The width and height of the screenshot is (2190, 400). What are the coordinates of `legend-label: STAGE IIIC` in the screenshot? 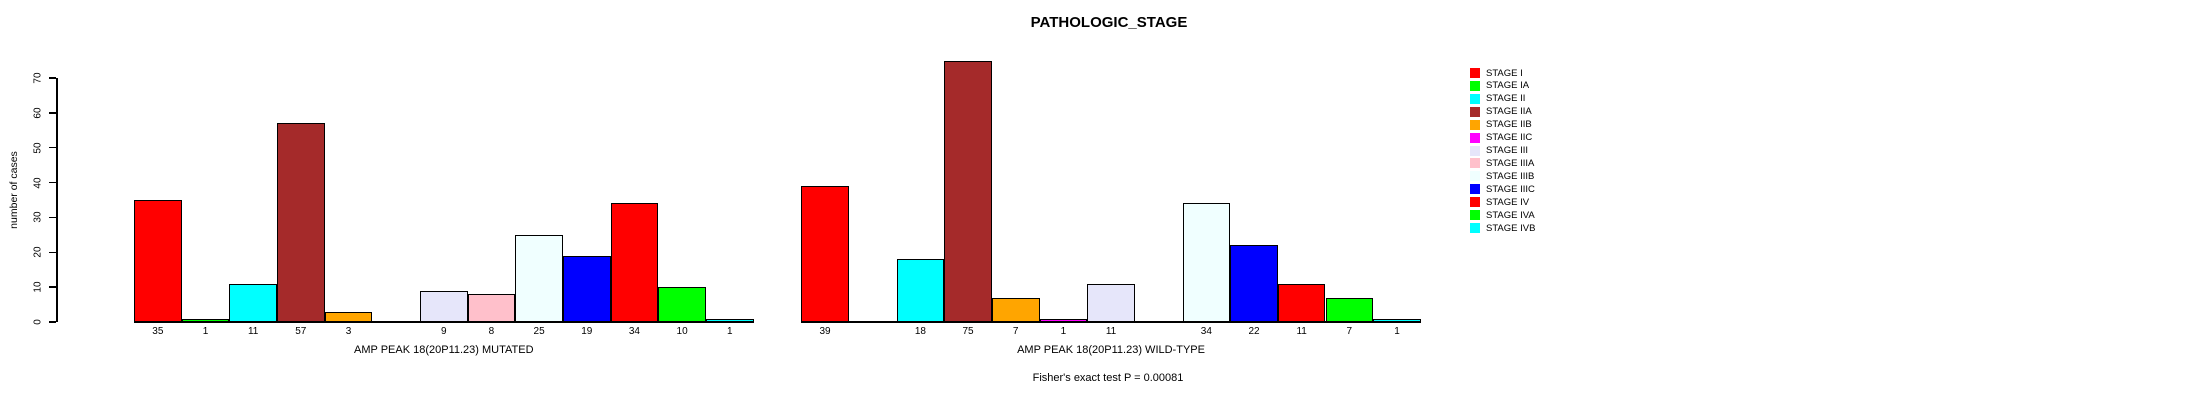 It's located at (1510, 189).